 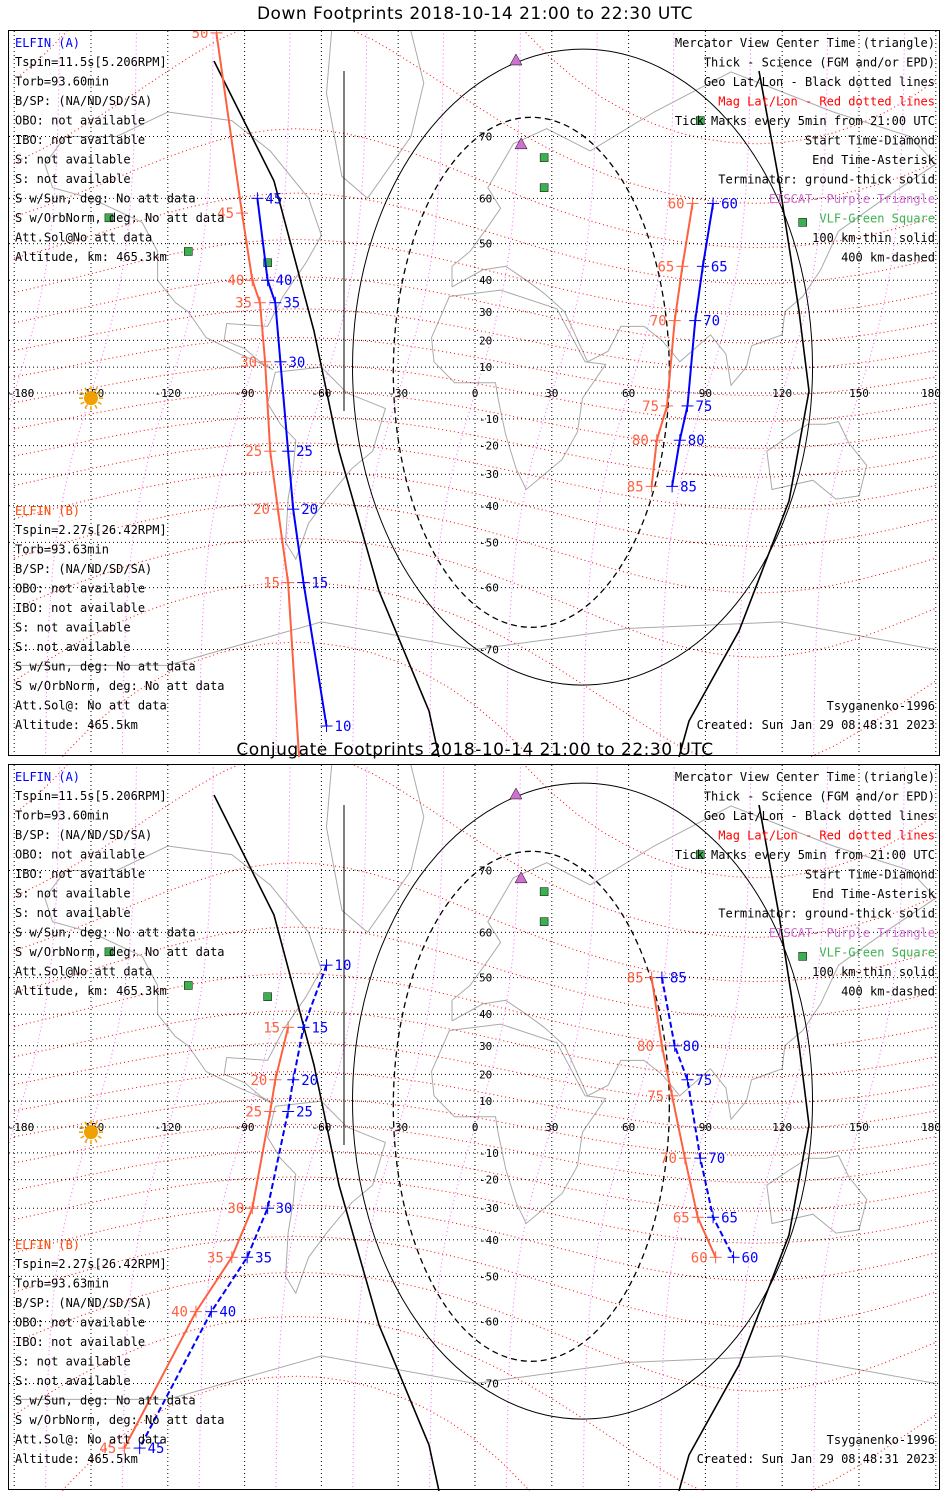 What do you see at coordinates (691, 1047) in the screenshot?
I see `orbit-a-tick-label: 80` at bounding box center [691, 1047].